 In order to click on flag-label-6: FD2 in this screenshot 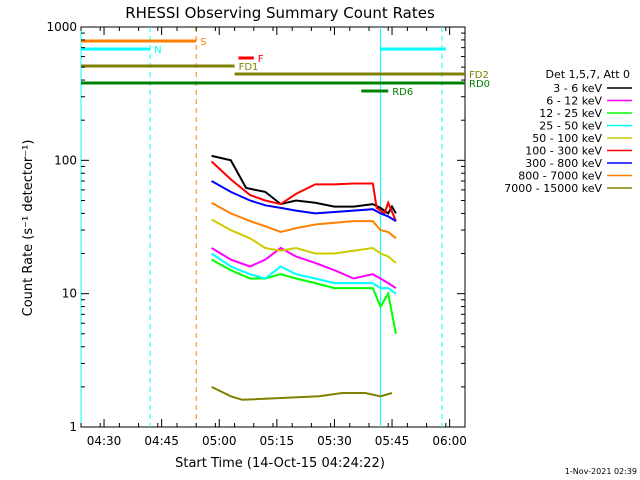, I will do `click(479, 75)`.